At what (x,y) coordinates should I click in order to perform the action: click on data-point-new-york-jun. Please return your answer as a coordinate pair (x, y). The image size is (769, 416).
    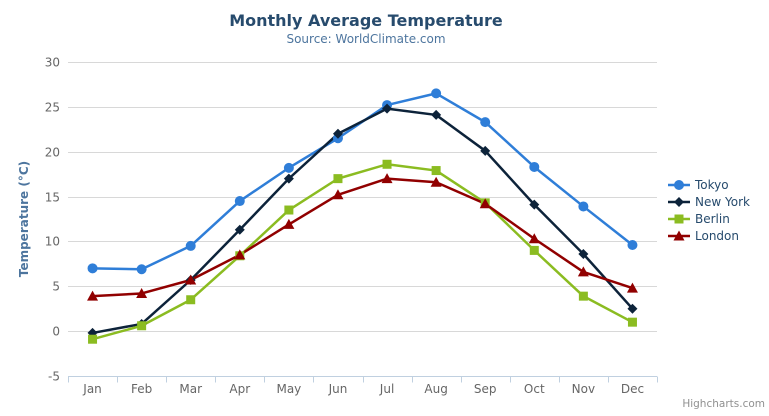
    Looking at the image, I should click on (337, 133).